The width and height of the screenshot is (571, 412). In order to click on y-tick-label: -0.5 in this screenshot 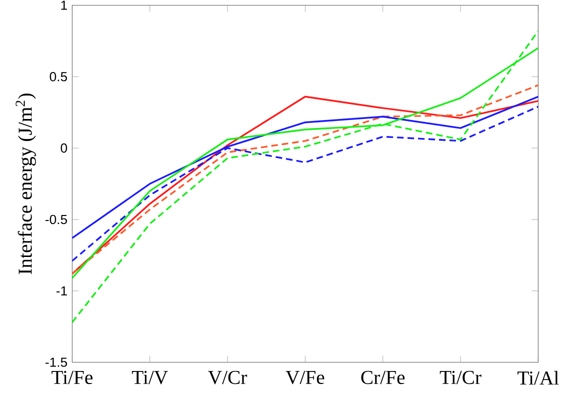, I will do `click(57, 219)`.